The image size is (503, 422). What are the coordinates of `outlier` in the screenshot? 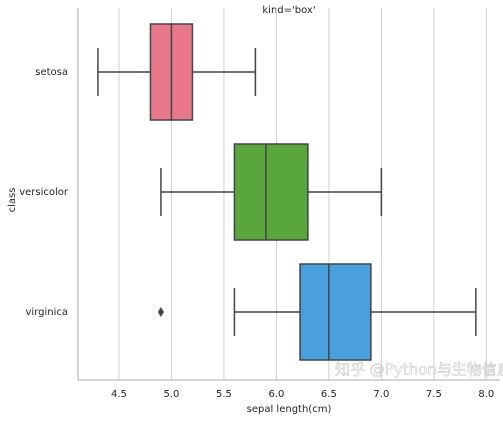 It's located at (160, 312).